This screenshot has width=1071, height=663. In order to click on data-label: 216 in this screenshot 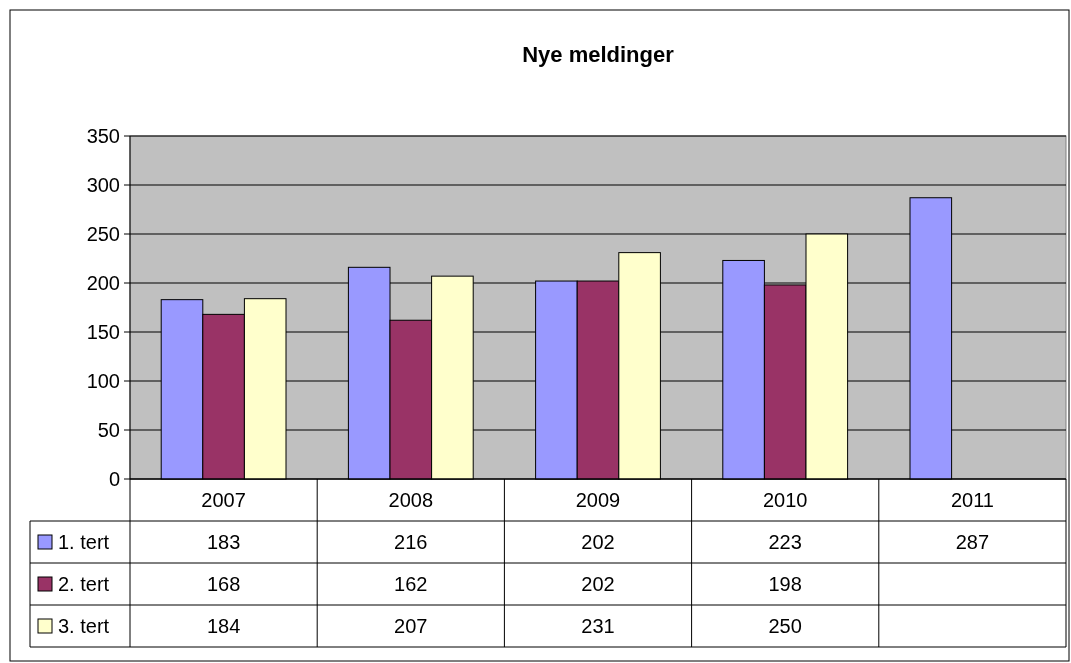, I will do `click(411, 542)`.